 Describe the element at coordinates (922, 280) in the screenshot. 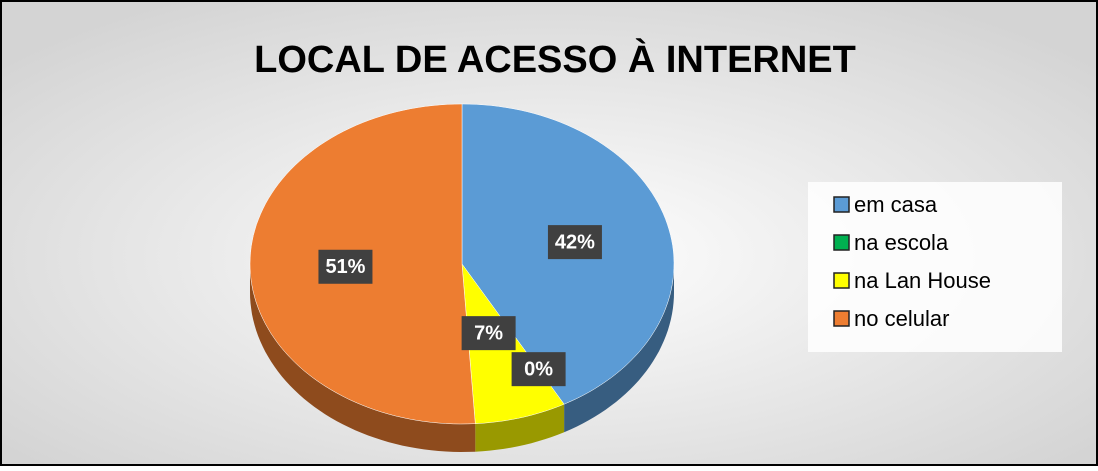

I see `legend-label: na Lan House` at that location.